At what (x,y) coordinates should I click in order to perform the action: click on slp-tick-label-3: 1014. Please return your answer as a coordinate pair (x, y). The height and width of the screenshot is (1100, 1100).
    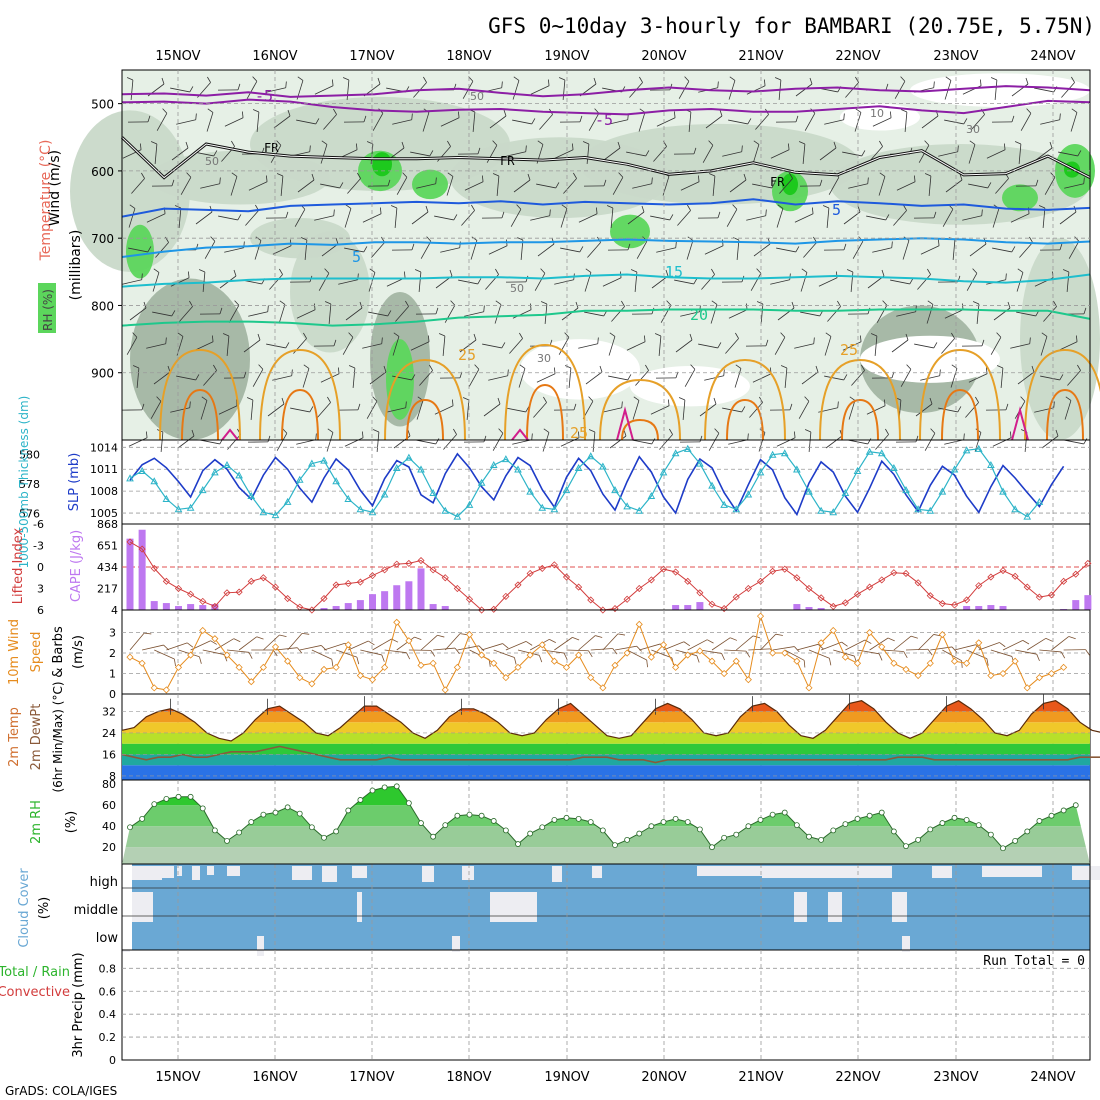
    Looking at the image, I should click on (104, 447).